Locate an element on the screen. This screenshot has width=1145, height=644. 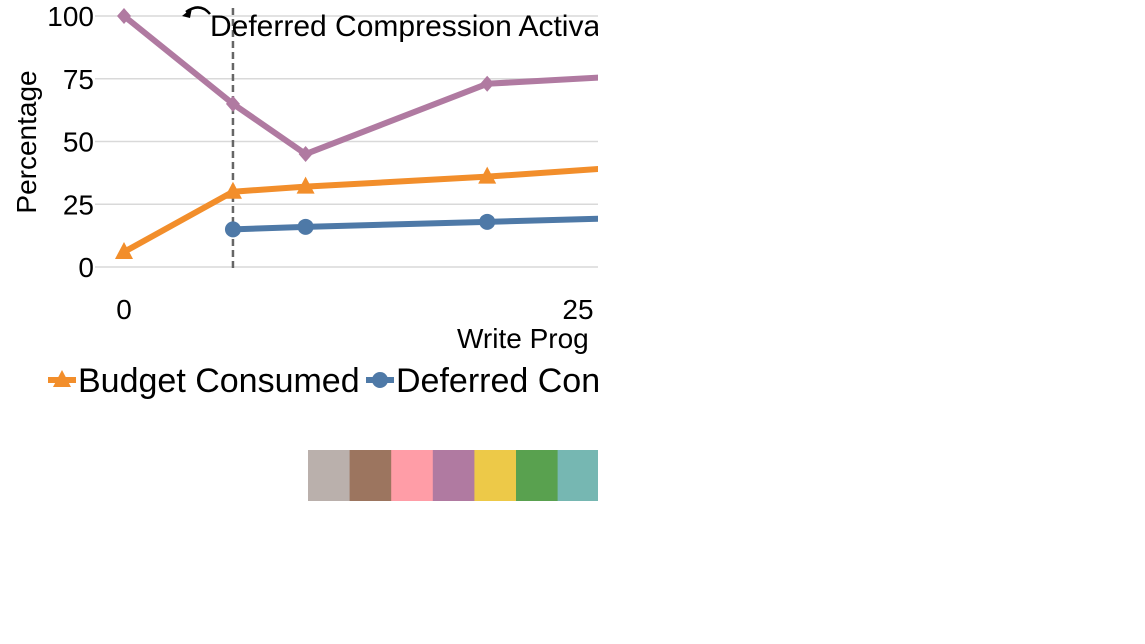
legend-label: Deferred Con is located at coordinates (498, 381).